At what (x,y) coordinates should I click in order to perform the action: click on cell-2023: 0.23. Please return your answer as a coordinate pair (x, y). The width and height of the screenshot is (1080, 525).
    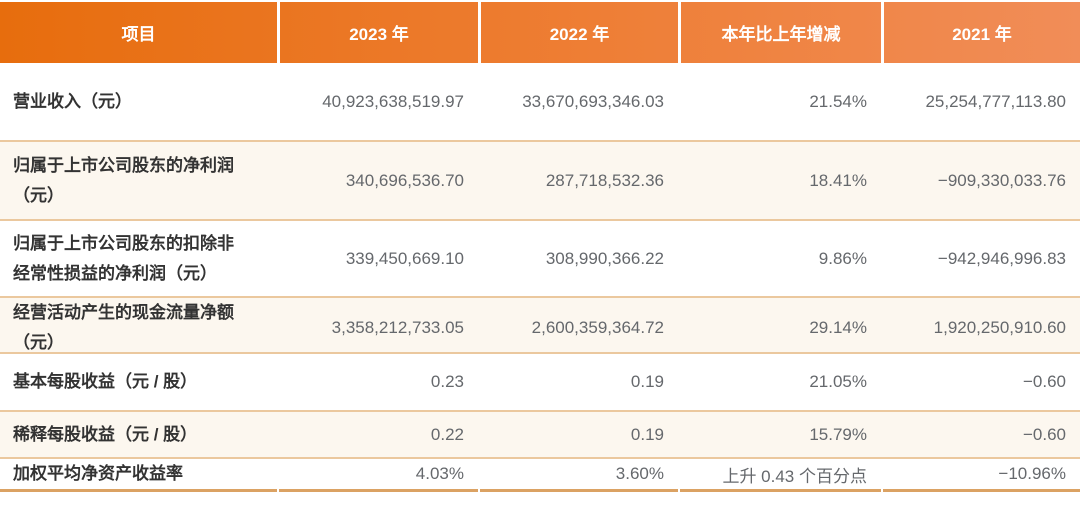
    Looking at the image, I should click on (447, 381).